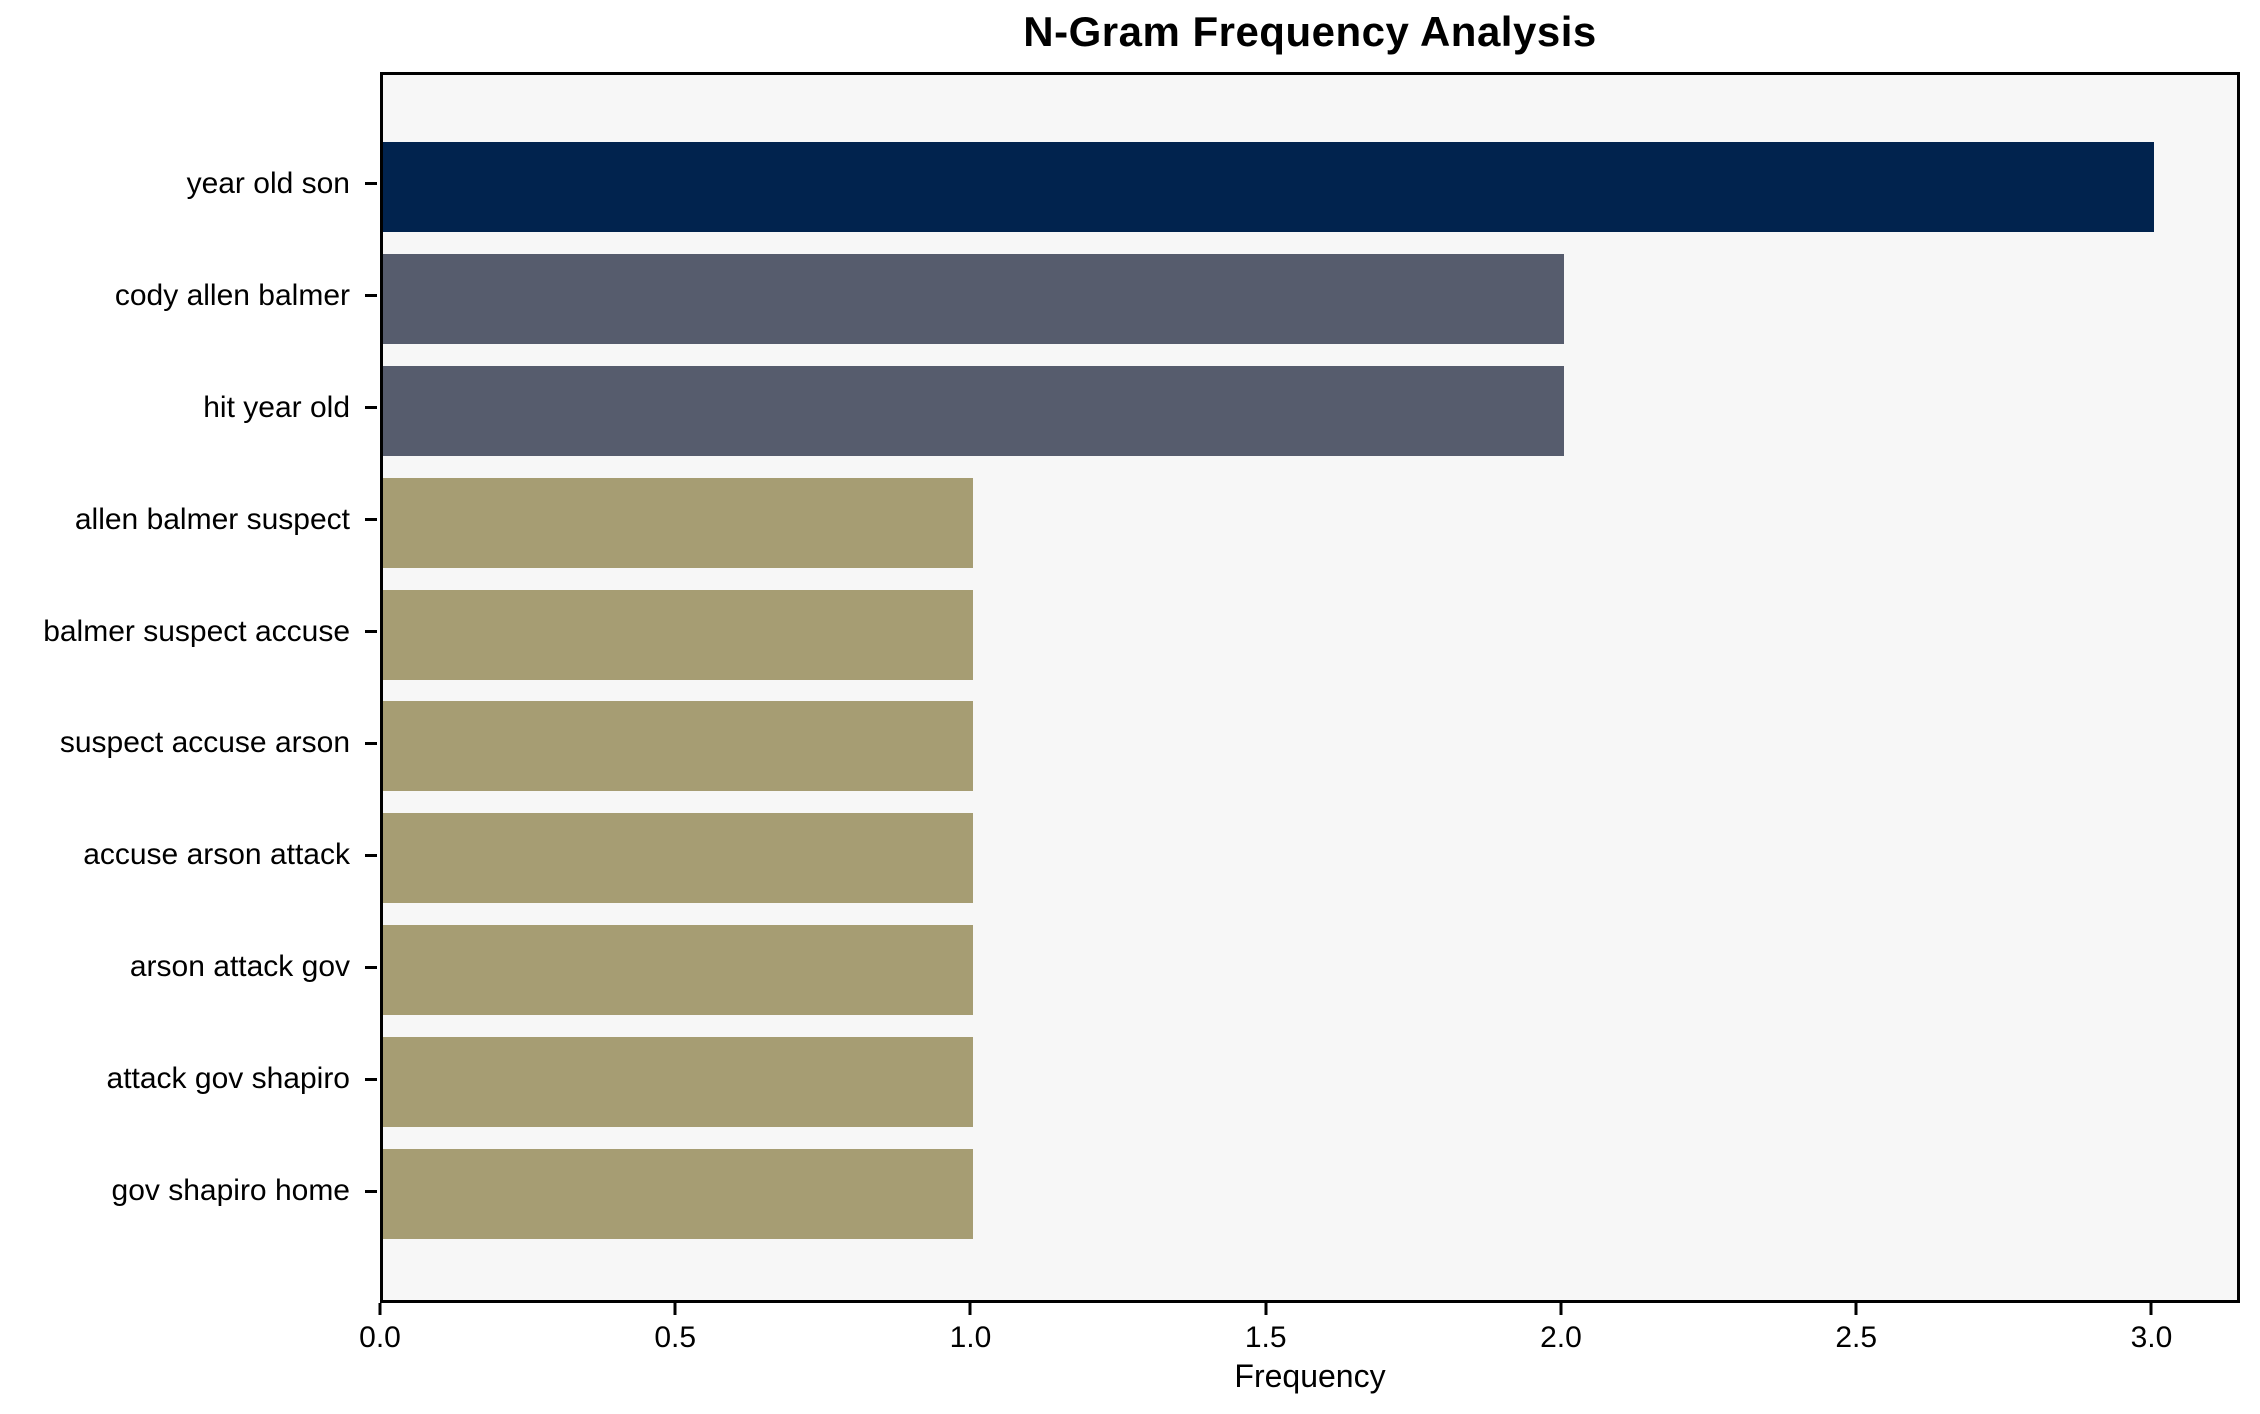 The width and height of the screenshot is (2260, 1414). I want to click on y-tick-label: arson attack gov, so click(239, 967).